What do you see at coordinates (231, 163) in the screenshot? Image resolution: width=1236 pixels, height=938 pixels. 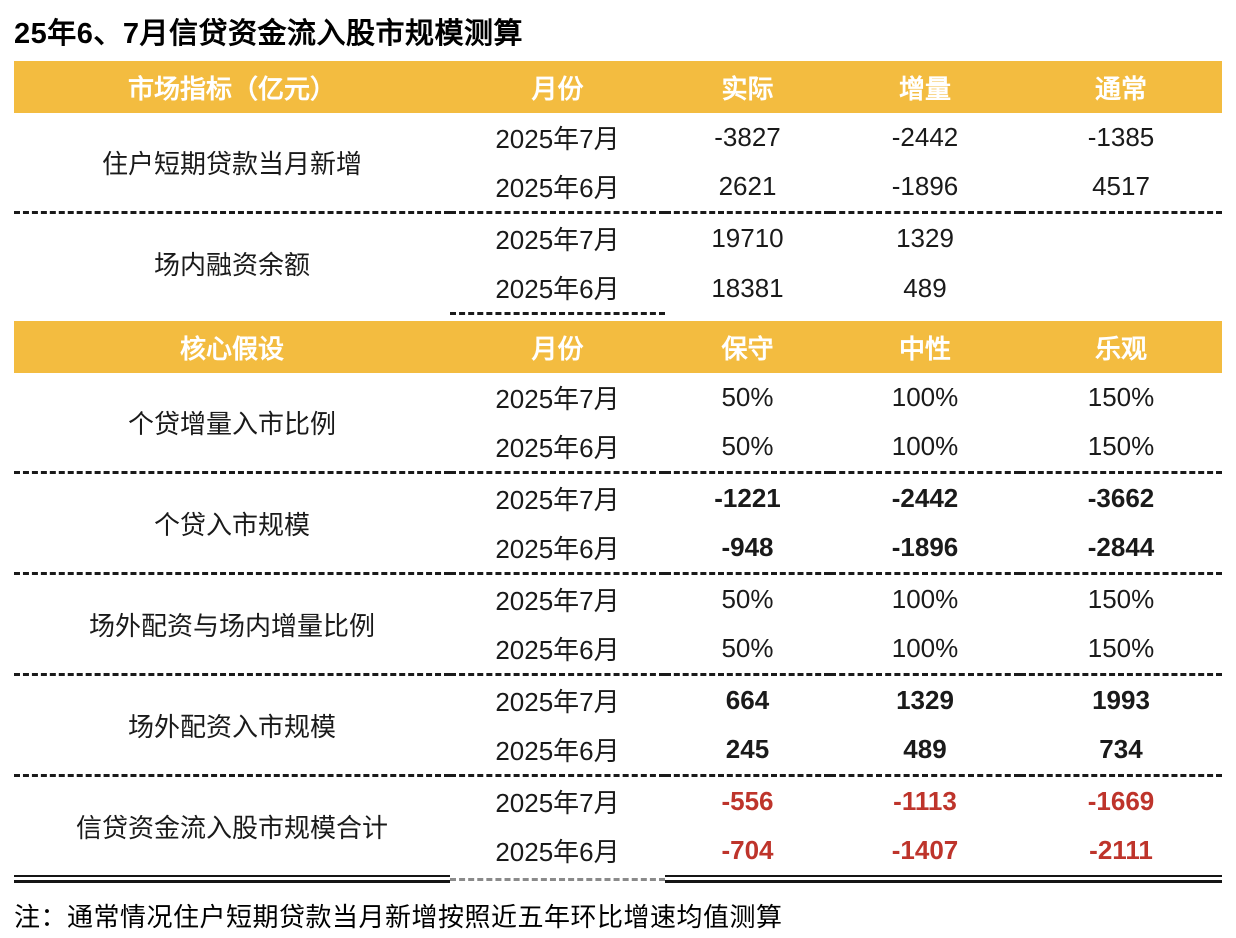 I see `row-label-household-short-loans: 住户短期贷款当月新增` at bounding box center [231, 163].